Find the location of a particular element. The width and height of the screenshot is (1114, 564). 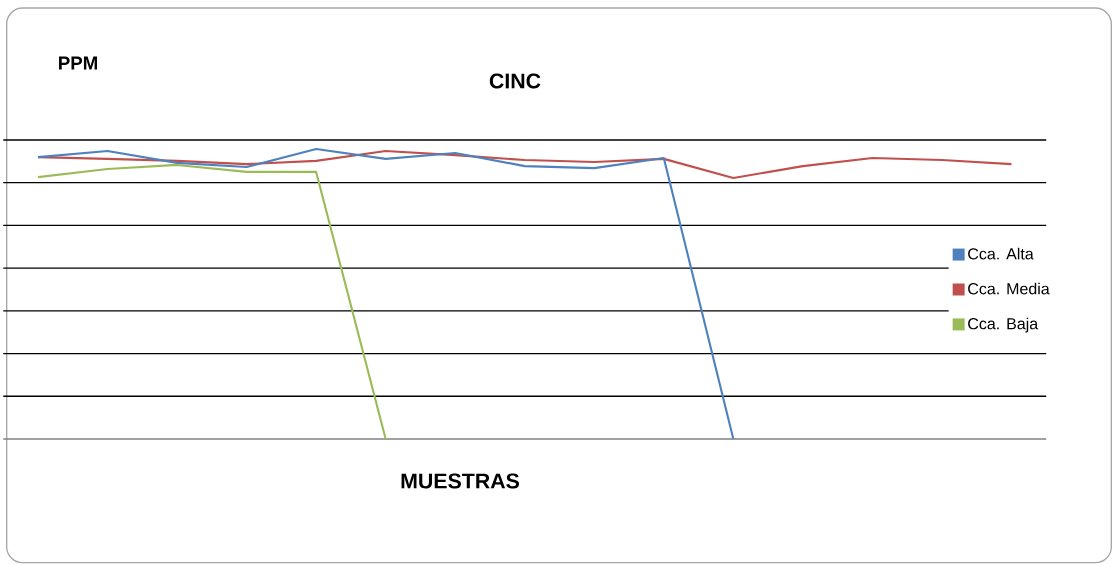

y-axis-title: PPM is located at coordinates (78, 63).